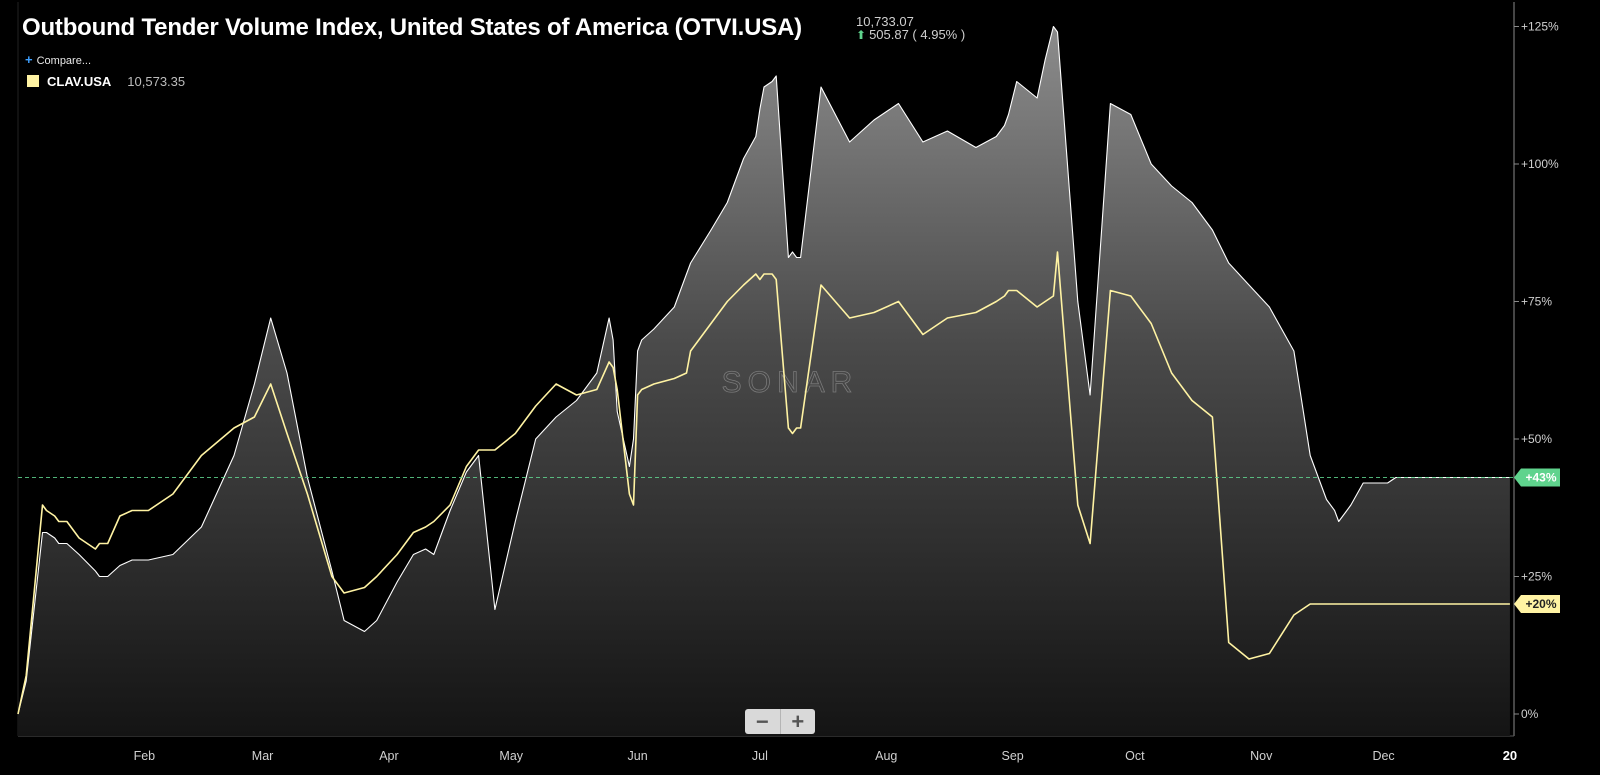 This screenshot has height=775, width=1600. I want to click on otvi-value-tag-text: +43%, so click(1540, 478).